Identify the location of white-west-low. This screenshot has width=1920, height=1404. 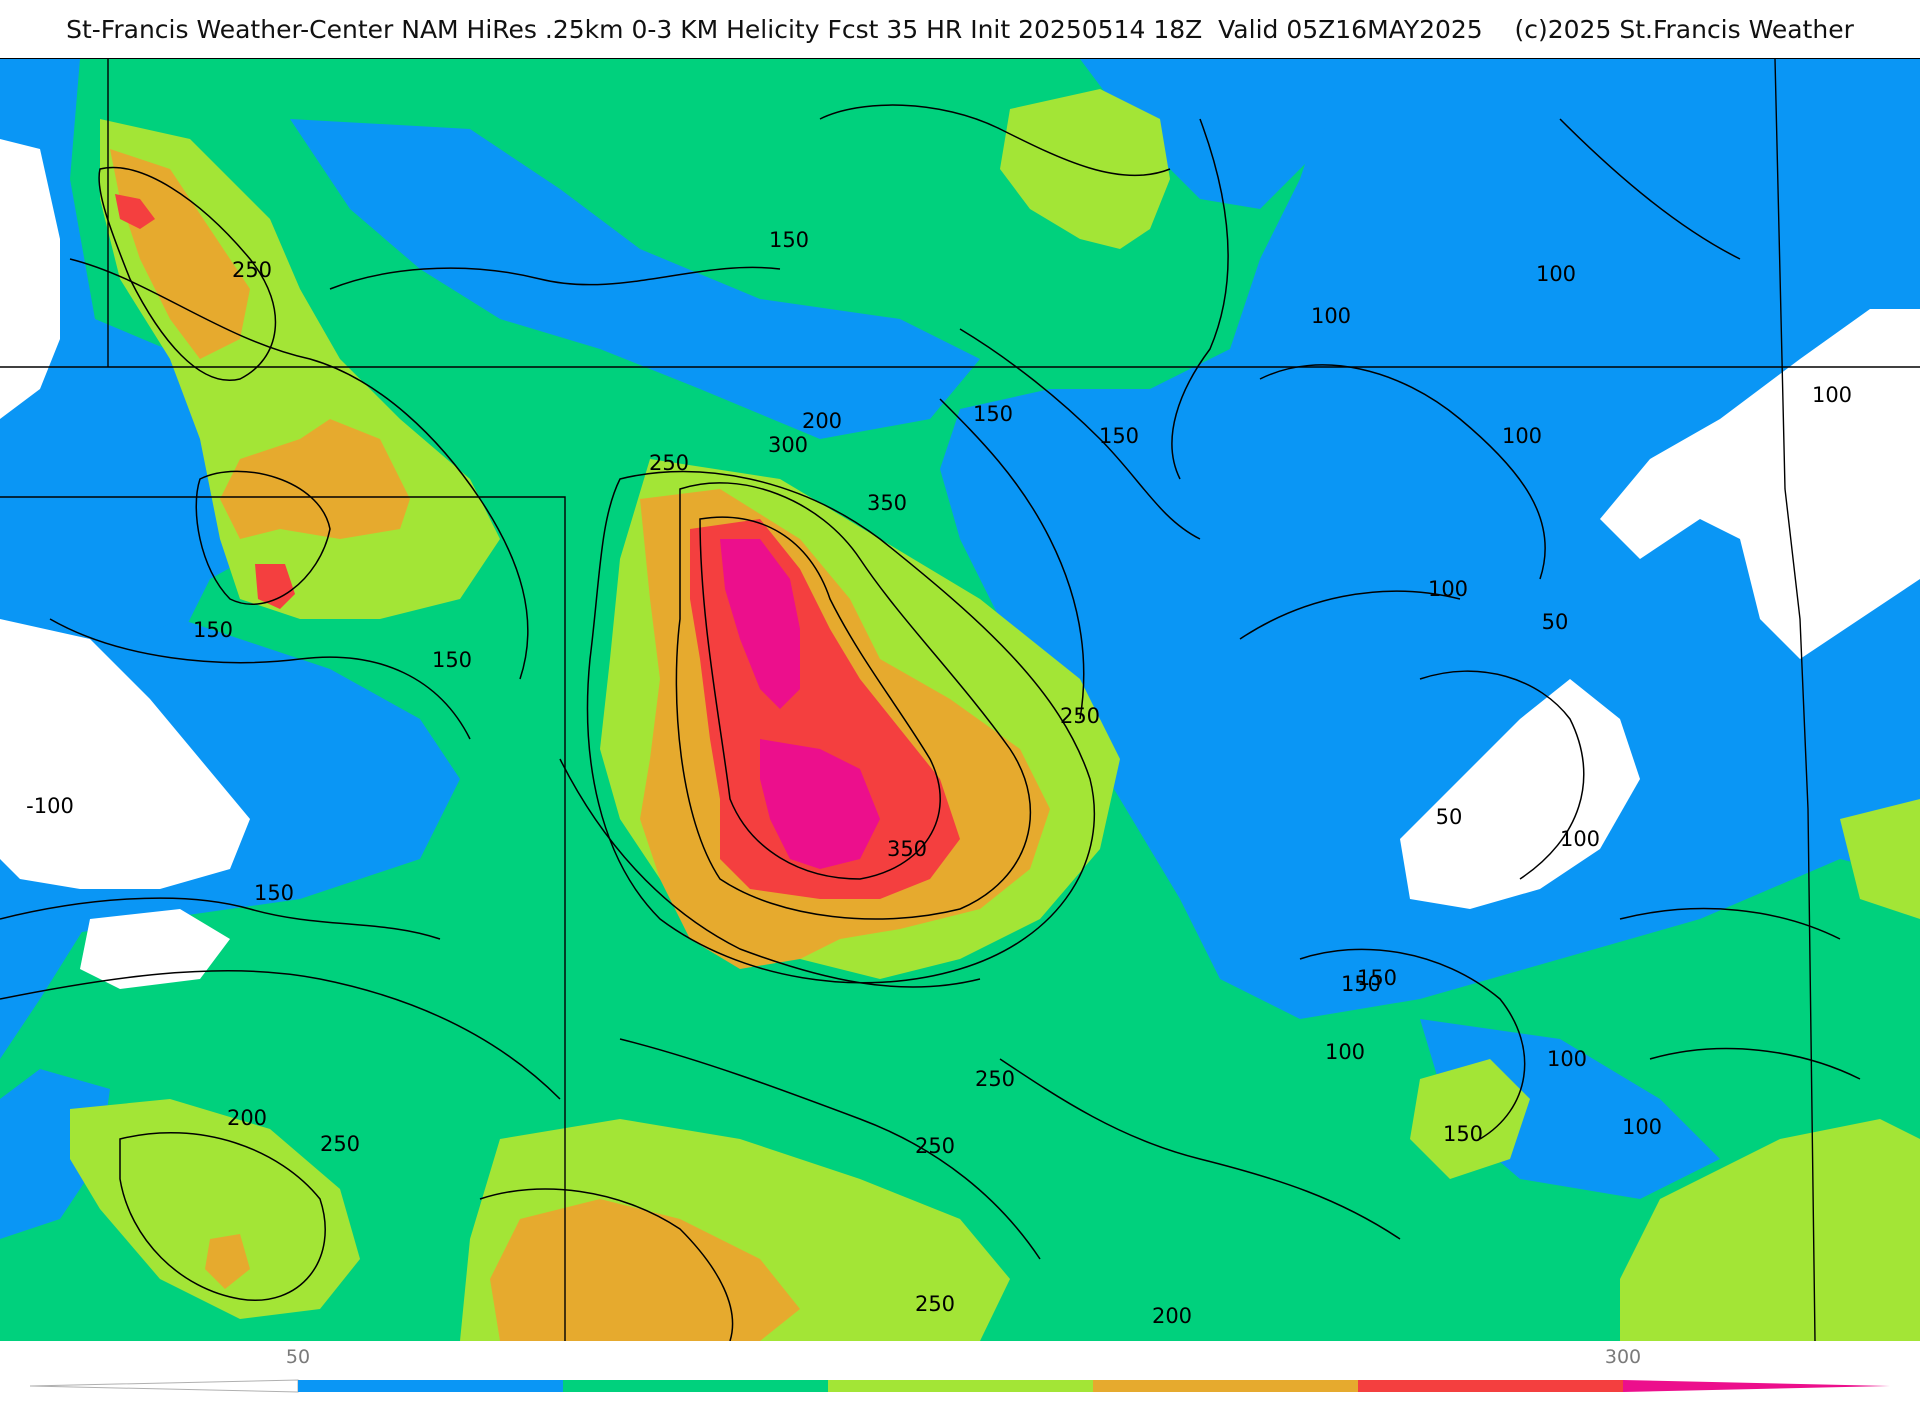
(155, 949).